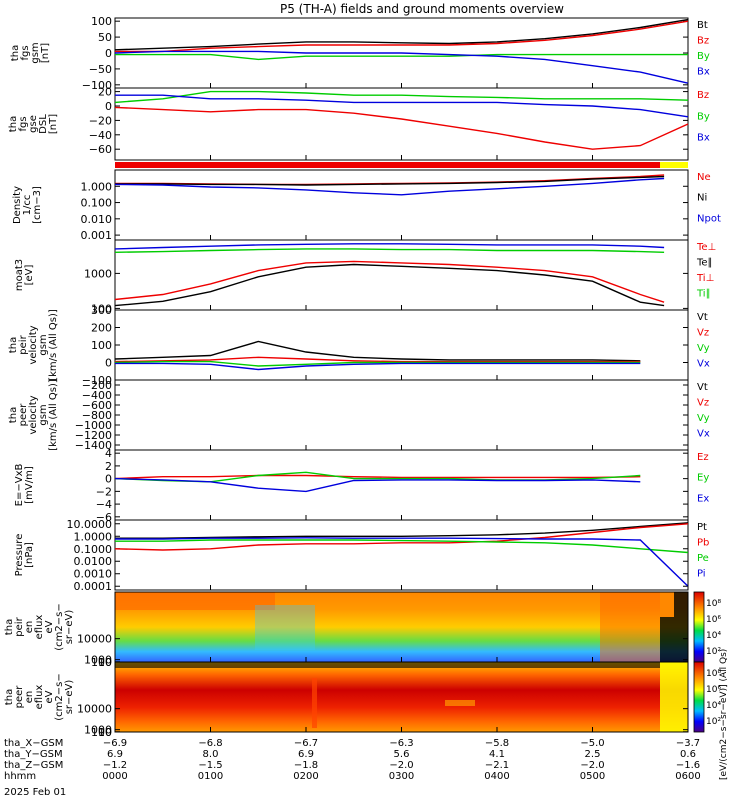 The width and height of the screenshot is (750, 800). Describe the element at coordinates (114, 776) in the screenshot. I see `x-row-value: 0000` at that location.